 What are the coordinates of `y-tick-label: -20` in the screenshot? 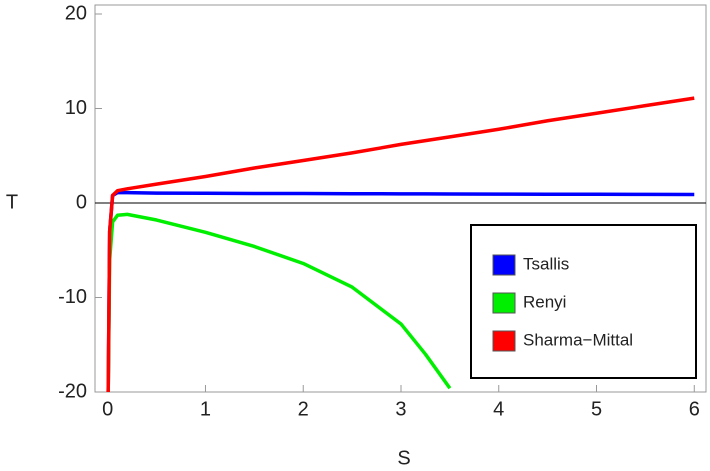 It's located at (72, 391).